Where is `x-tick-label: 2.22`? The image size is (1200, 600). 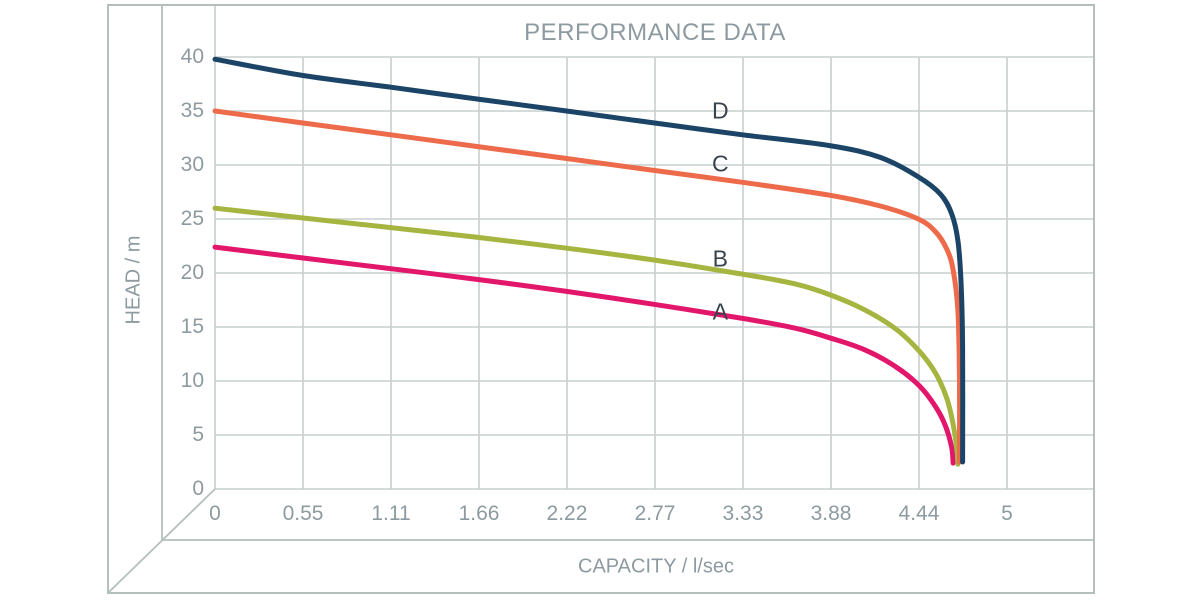
x-tick-label: 2.22 is located at coordinates (567, 513).